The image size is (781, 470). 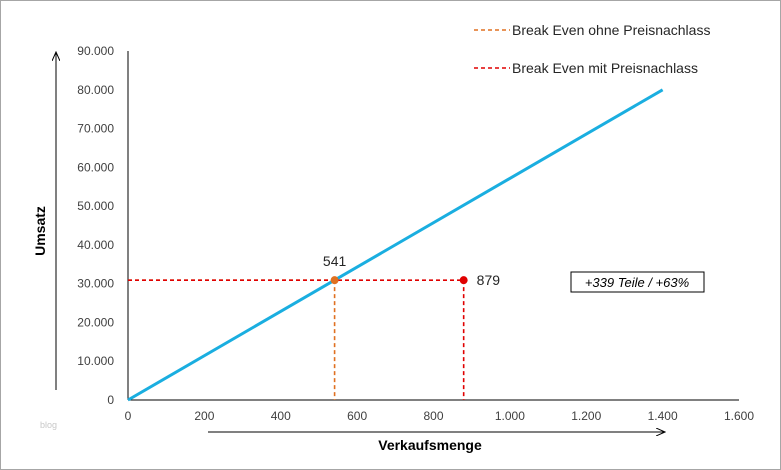 What do you see at coordinates (281, 416) in the screenshot?
I see `x-tick-label: 400` at bounding box center [281, 416].